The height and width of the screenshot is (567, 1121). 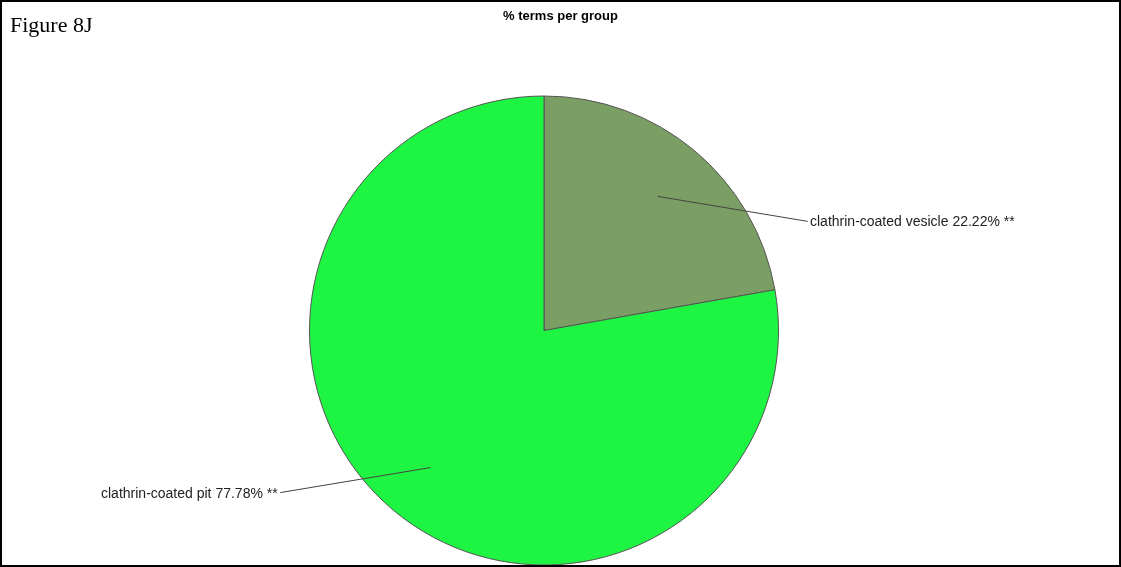 What do you see at coordinates (51, 24) in the screenshot?
I see `caption: Figure 8J` at bounding box center [51, 24].